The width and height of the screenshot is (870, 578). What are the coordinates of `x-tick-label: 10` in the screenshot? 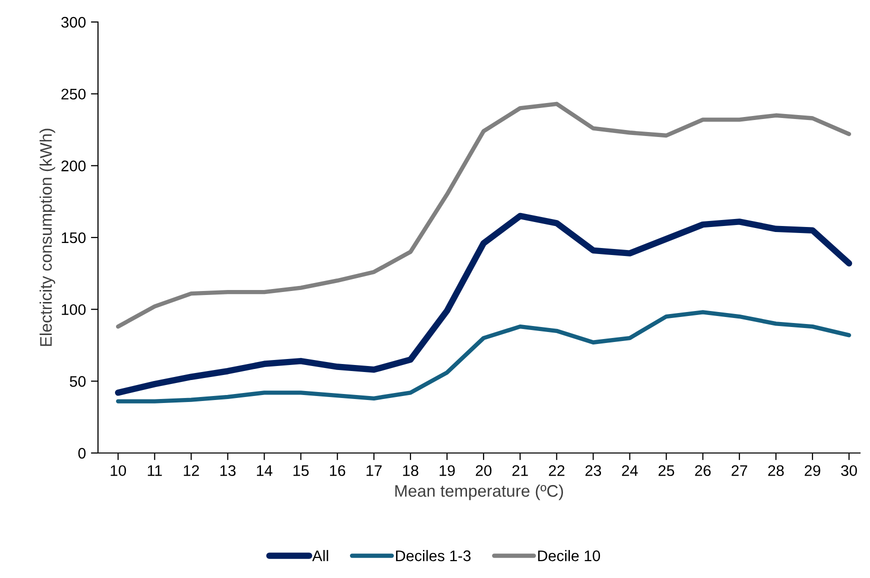 It's located at (118, 470).